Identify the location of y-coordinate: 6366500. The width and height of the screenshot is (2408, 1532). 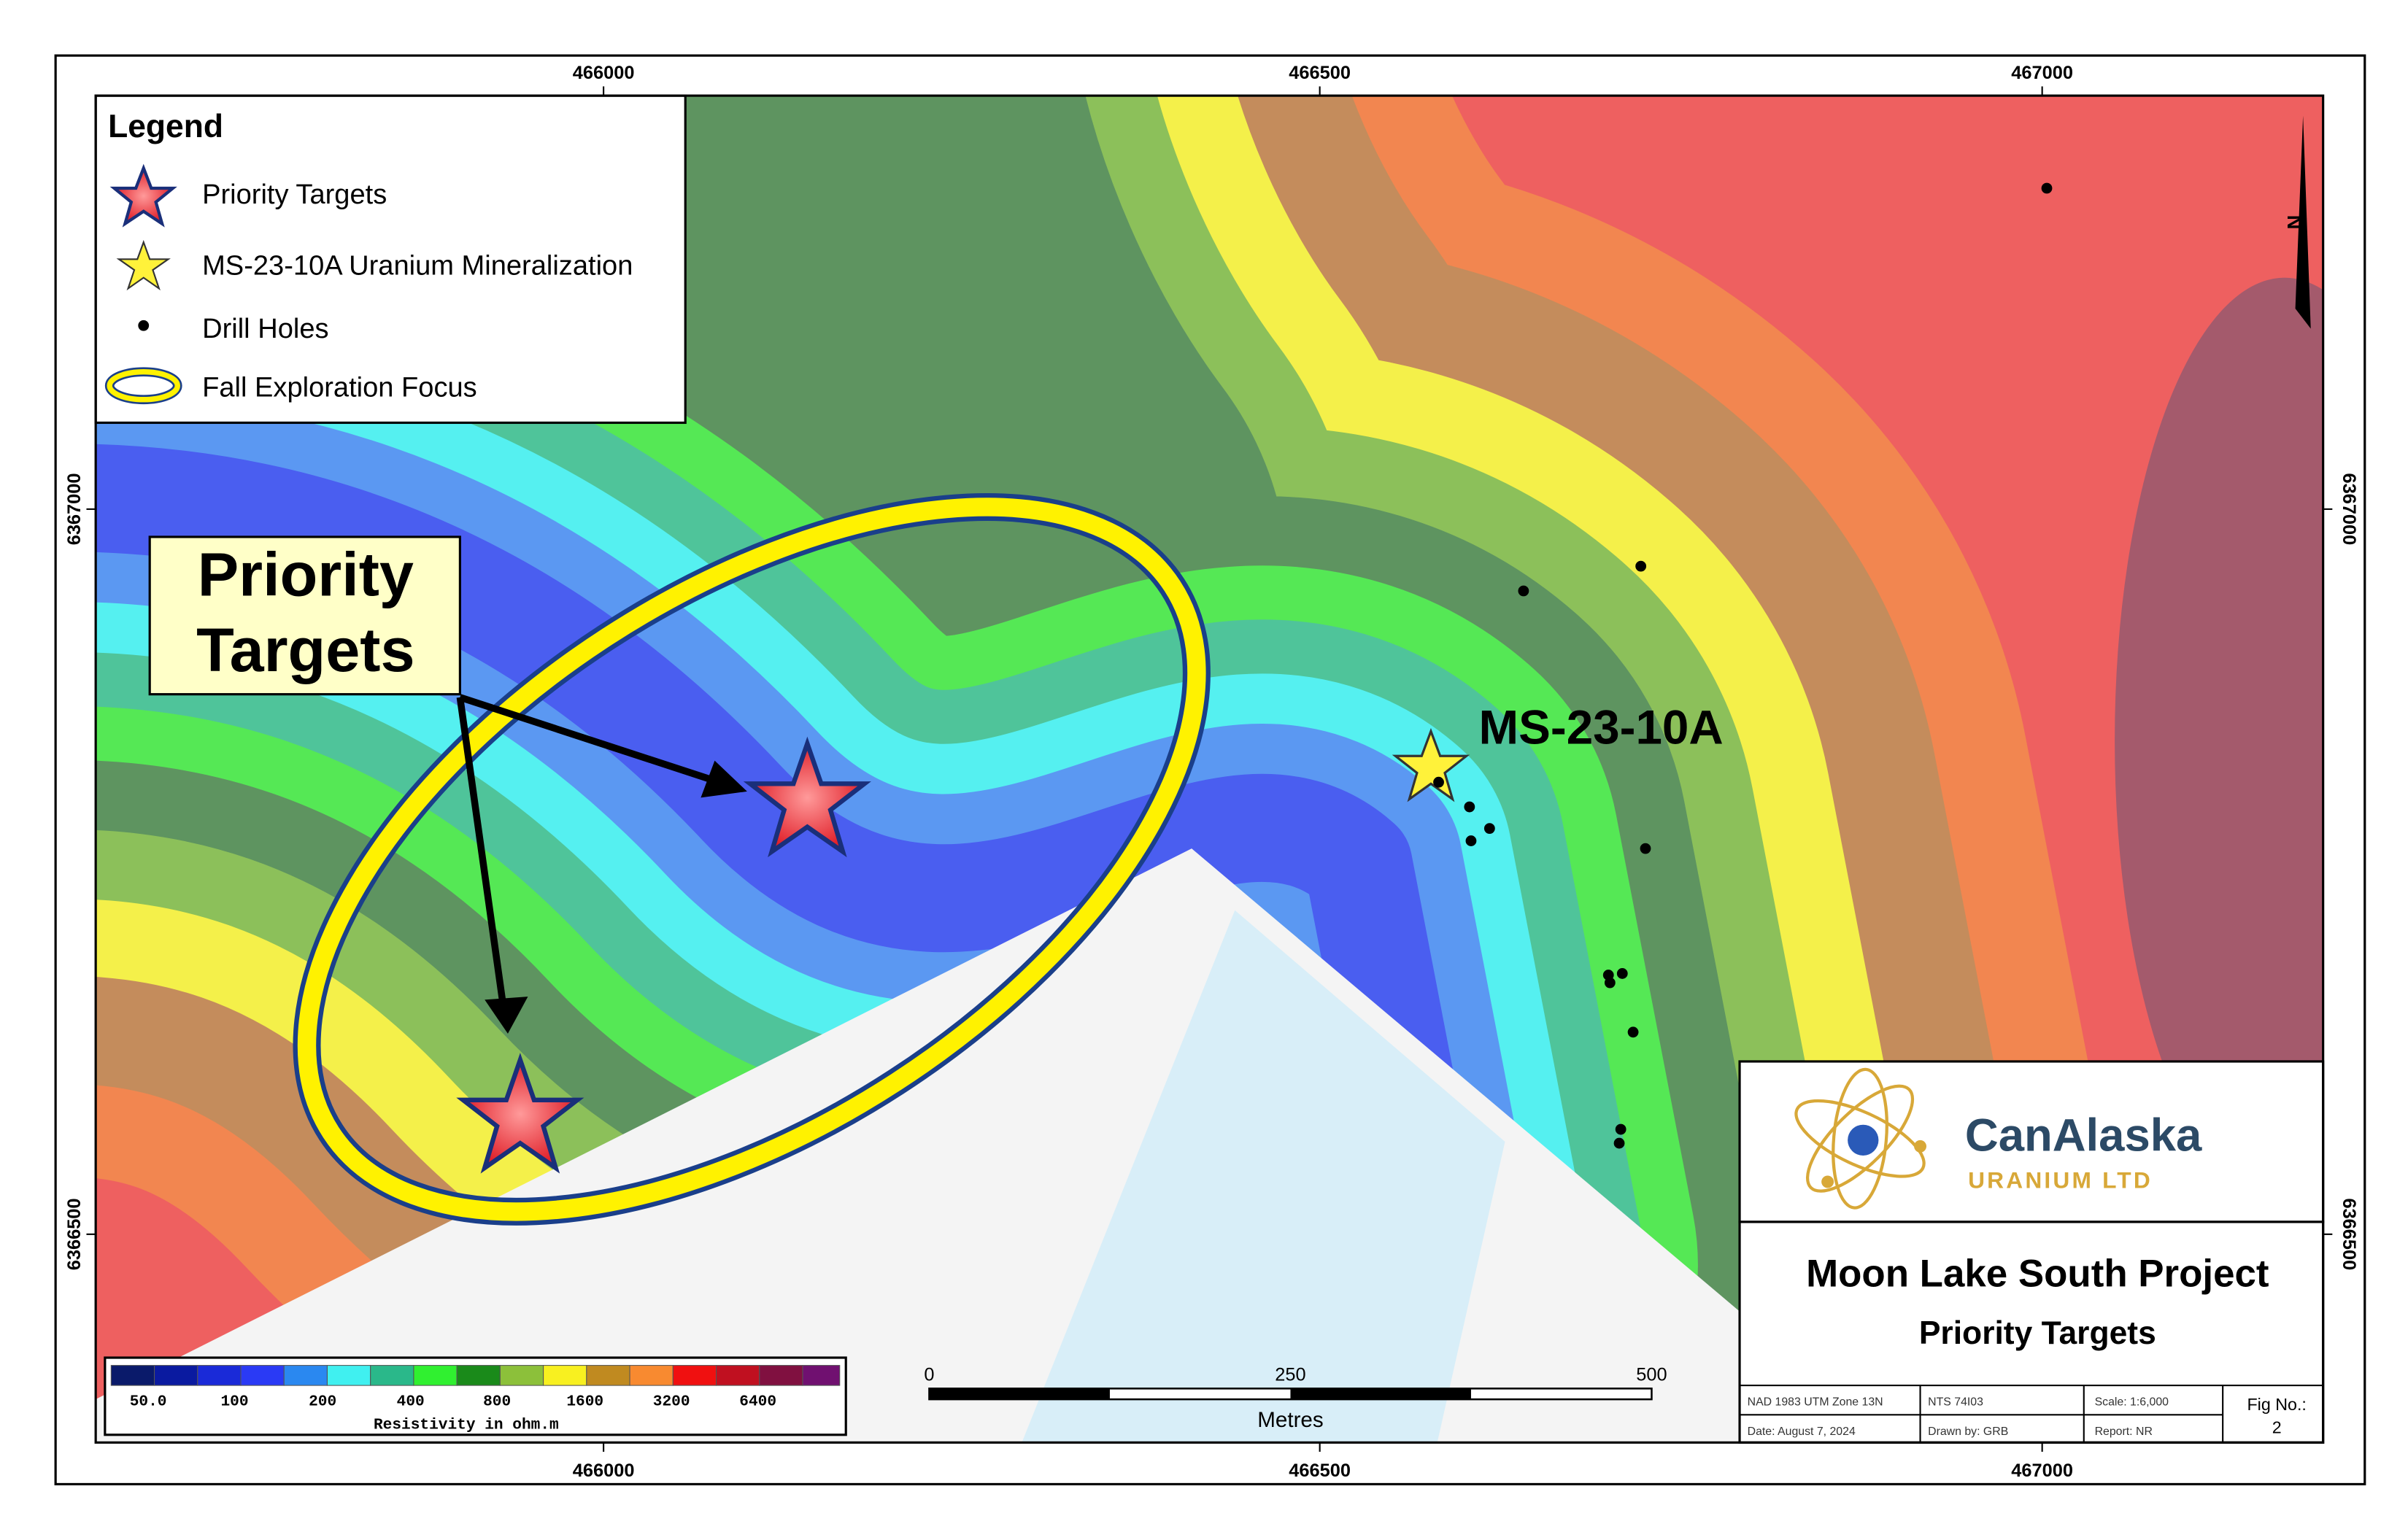
(2349, 1234).